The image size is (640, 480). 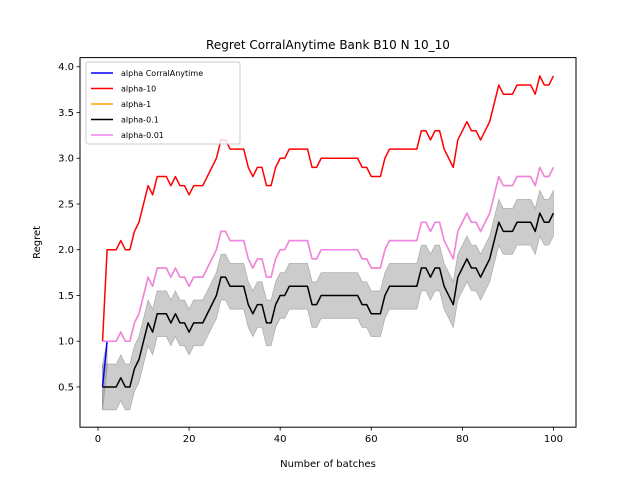 What do you see at coordinates (142, 135) in the screenshot?
I see `legend-label-4: alpha-0.01` at bounding box center [142, 135].